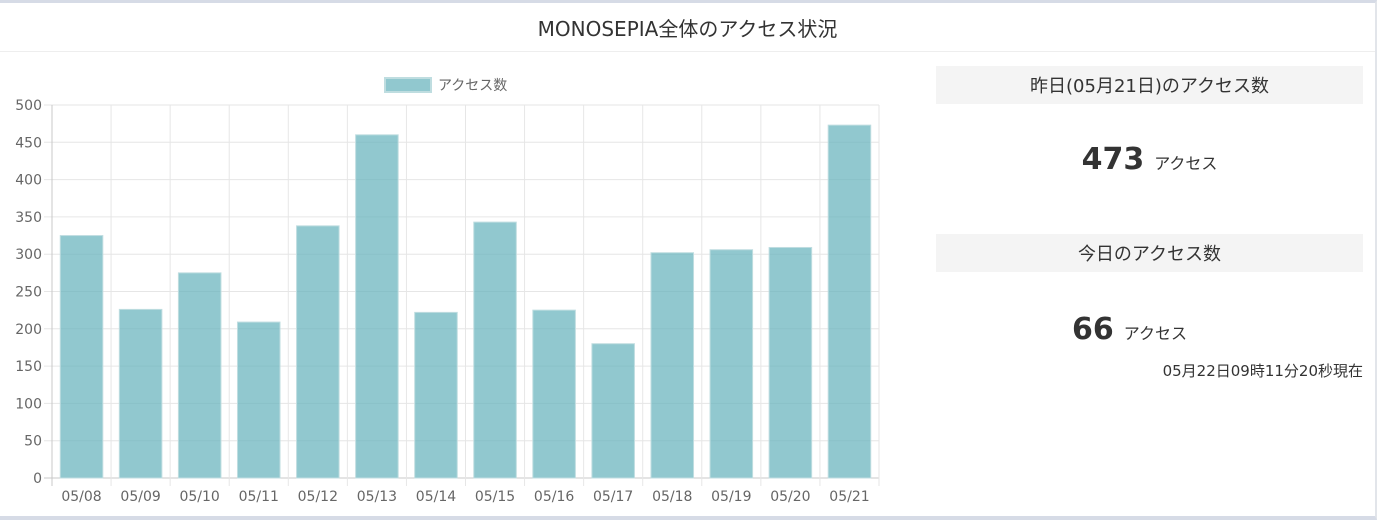  I want to click on today-unit: アクセス, so click(1155, 333).